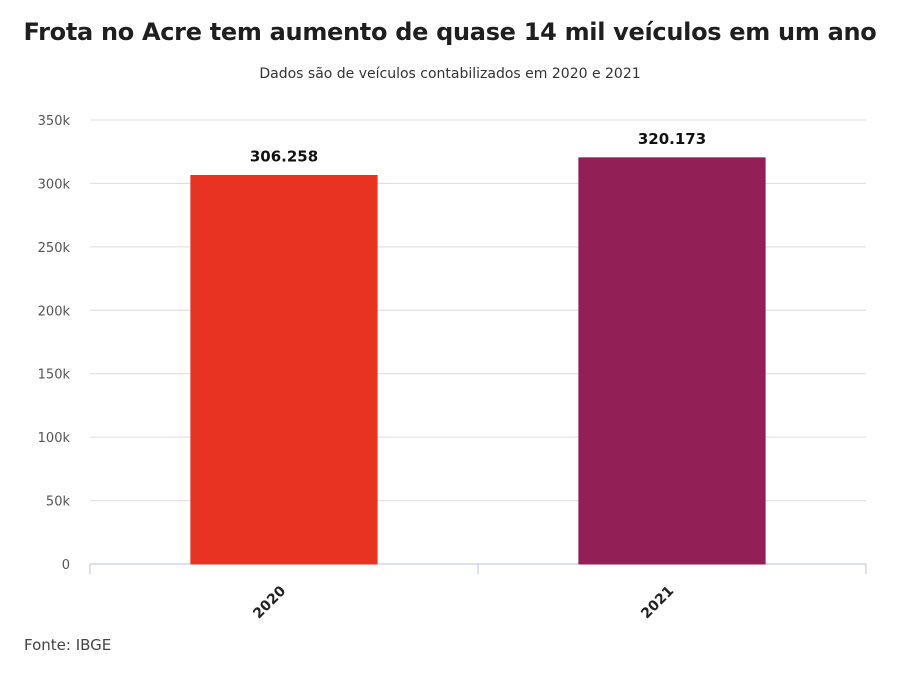 This screenshot has width=900, height=683. I want to click on data-label-2020: 306.258, so click(284, 156).